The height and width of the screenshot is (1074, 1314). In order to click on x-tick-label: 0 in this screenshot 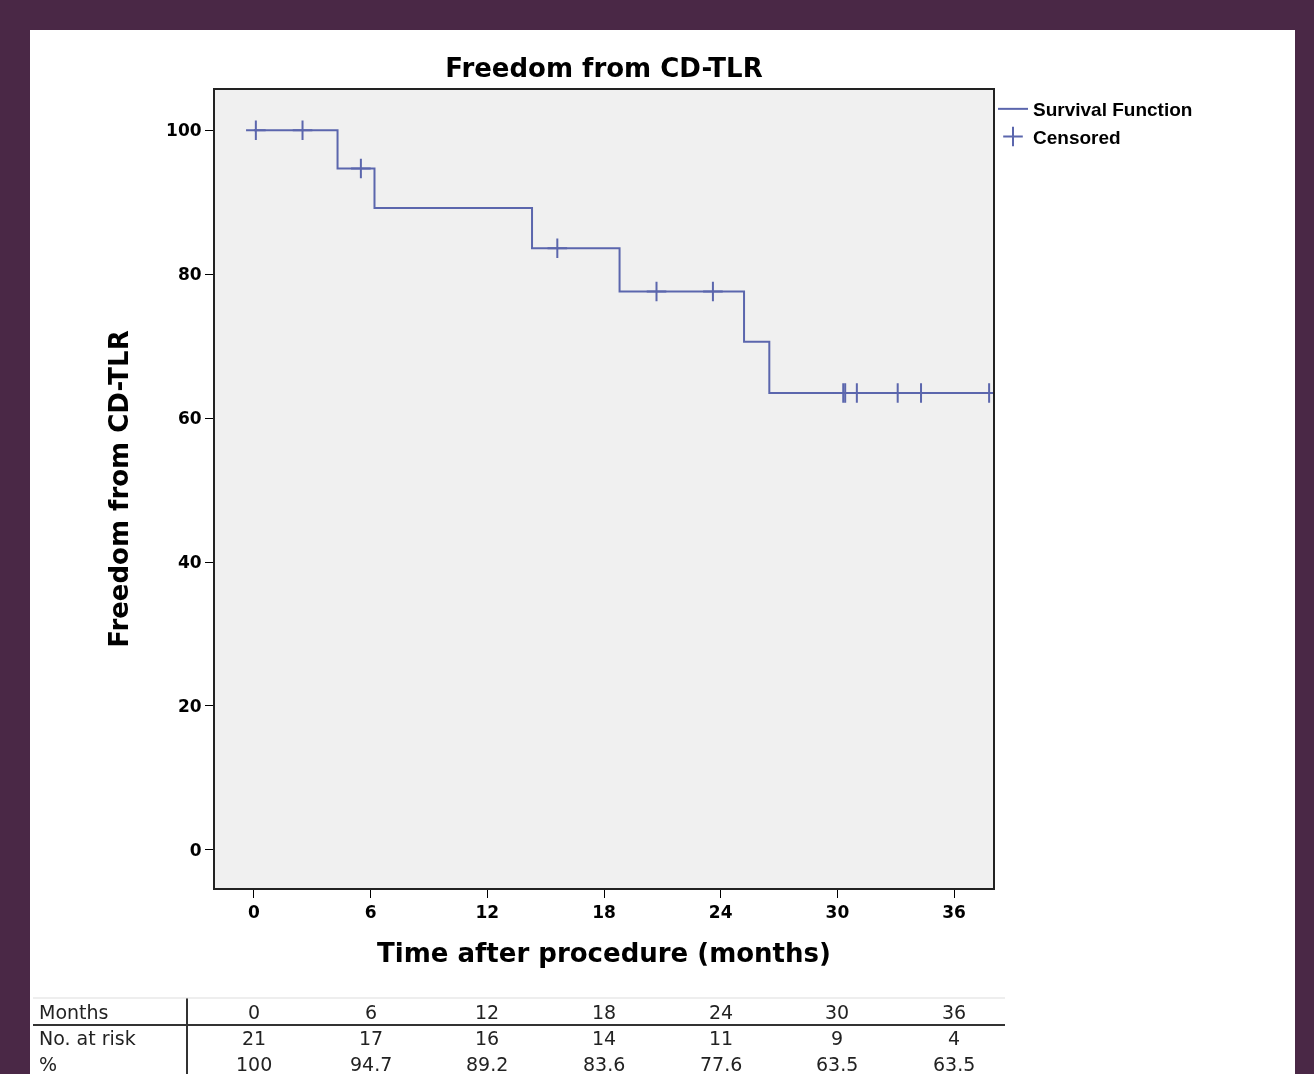, I will do `click(253, 912)`.